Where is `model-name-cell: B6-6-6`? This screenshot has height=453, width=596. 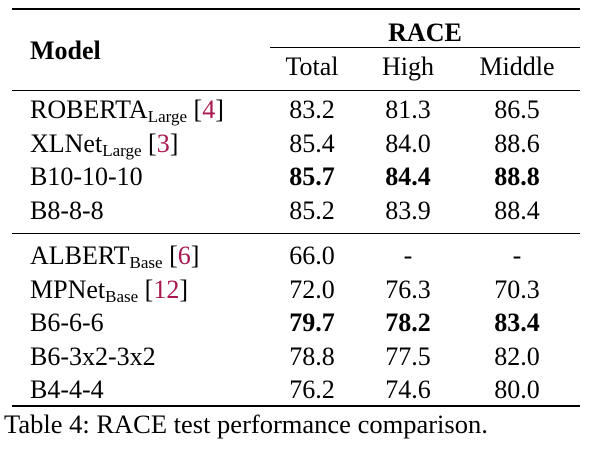 model-name-cell: B6-6-6 is located at coordinates (67, 323).